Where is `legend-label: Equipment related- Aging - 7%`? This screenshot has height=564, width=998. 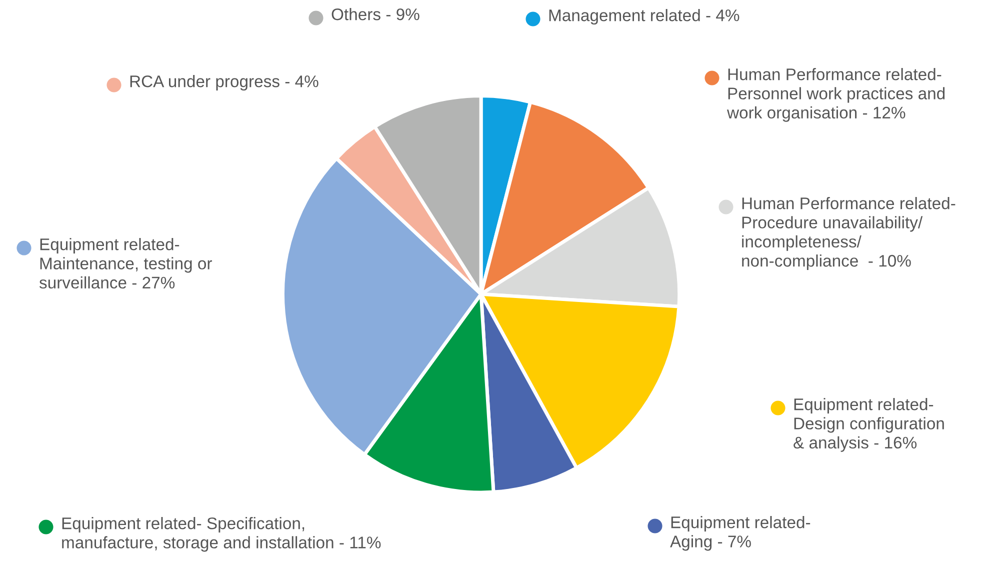 legend-label: Equipment related- Aging - 7% is located at coordinates (740, 533).